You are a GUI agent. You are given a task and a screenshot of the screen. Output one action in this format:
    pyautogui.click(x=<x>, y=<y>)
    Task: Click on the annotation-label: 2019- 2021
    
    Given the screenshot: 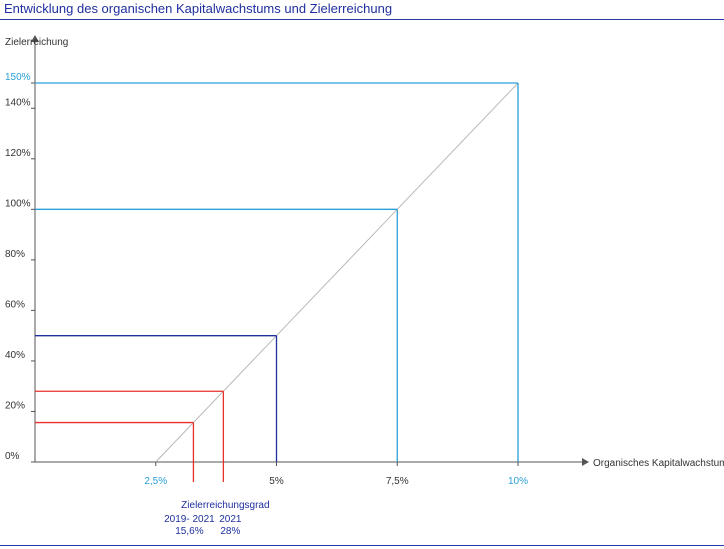 What is the action you would take?
    pyautogui.click(x=189, y=519)
    